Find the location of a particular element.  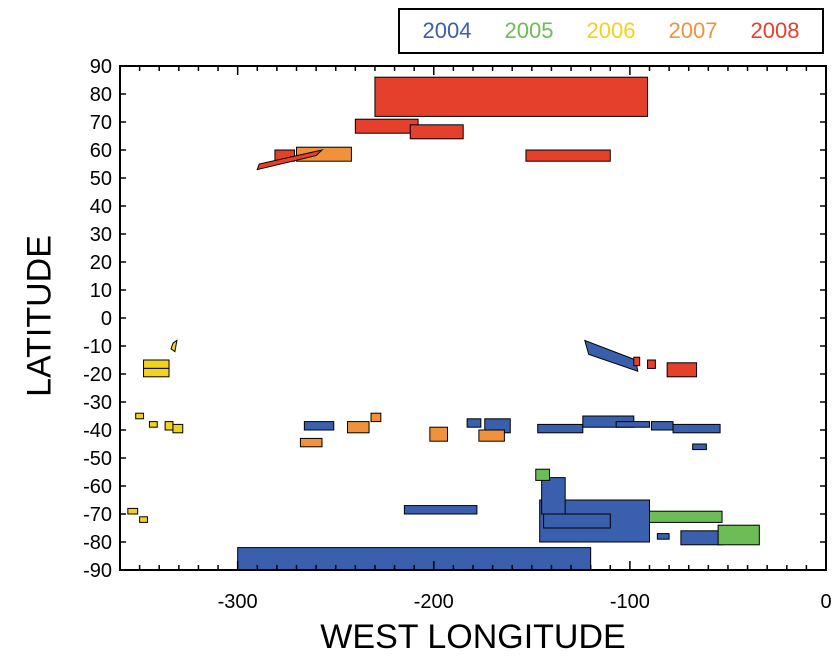

y-tick-label: -30 is located at coordinates (97, 403).